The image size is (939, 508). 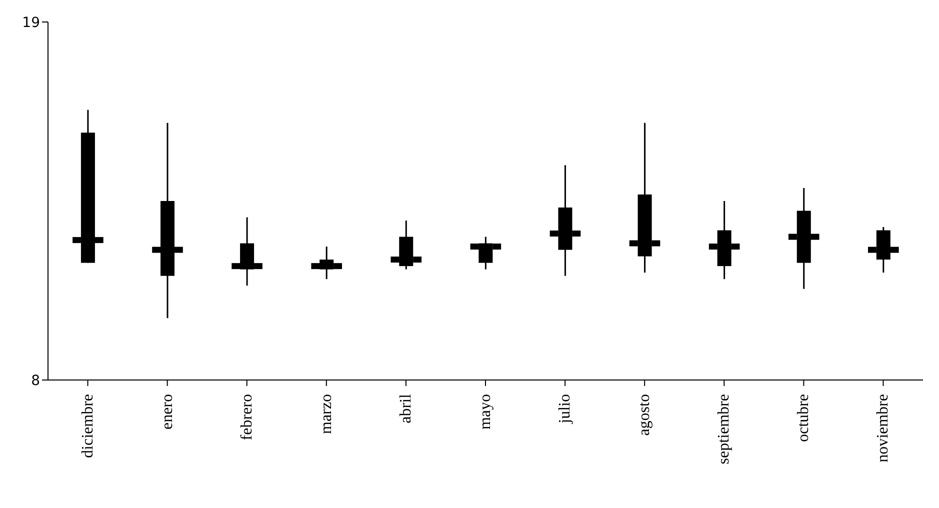 What do you see at coordinates (405, 408) in the screenshot?
I see `x-tick-label: abril` at bounding box center [405, 408].